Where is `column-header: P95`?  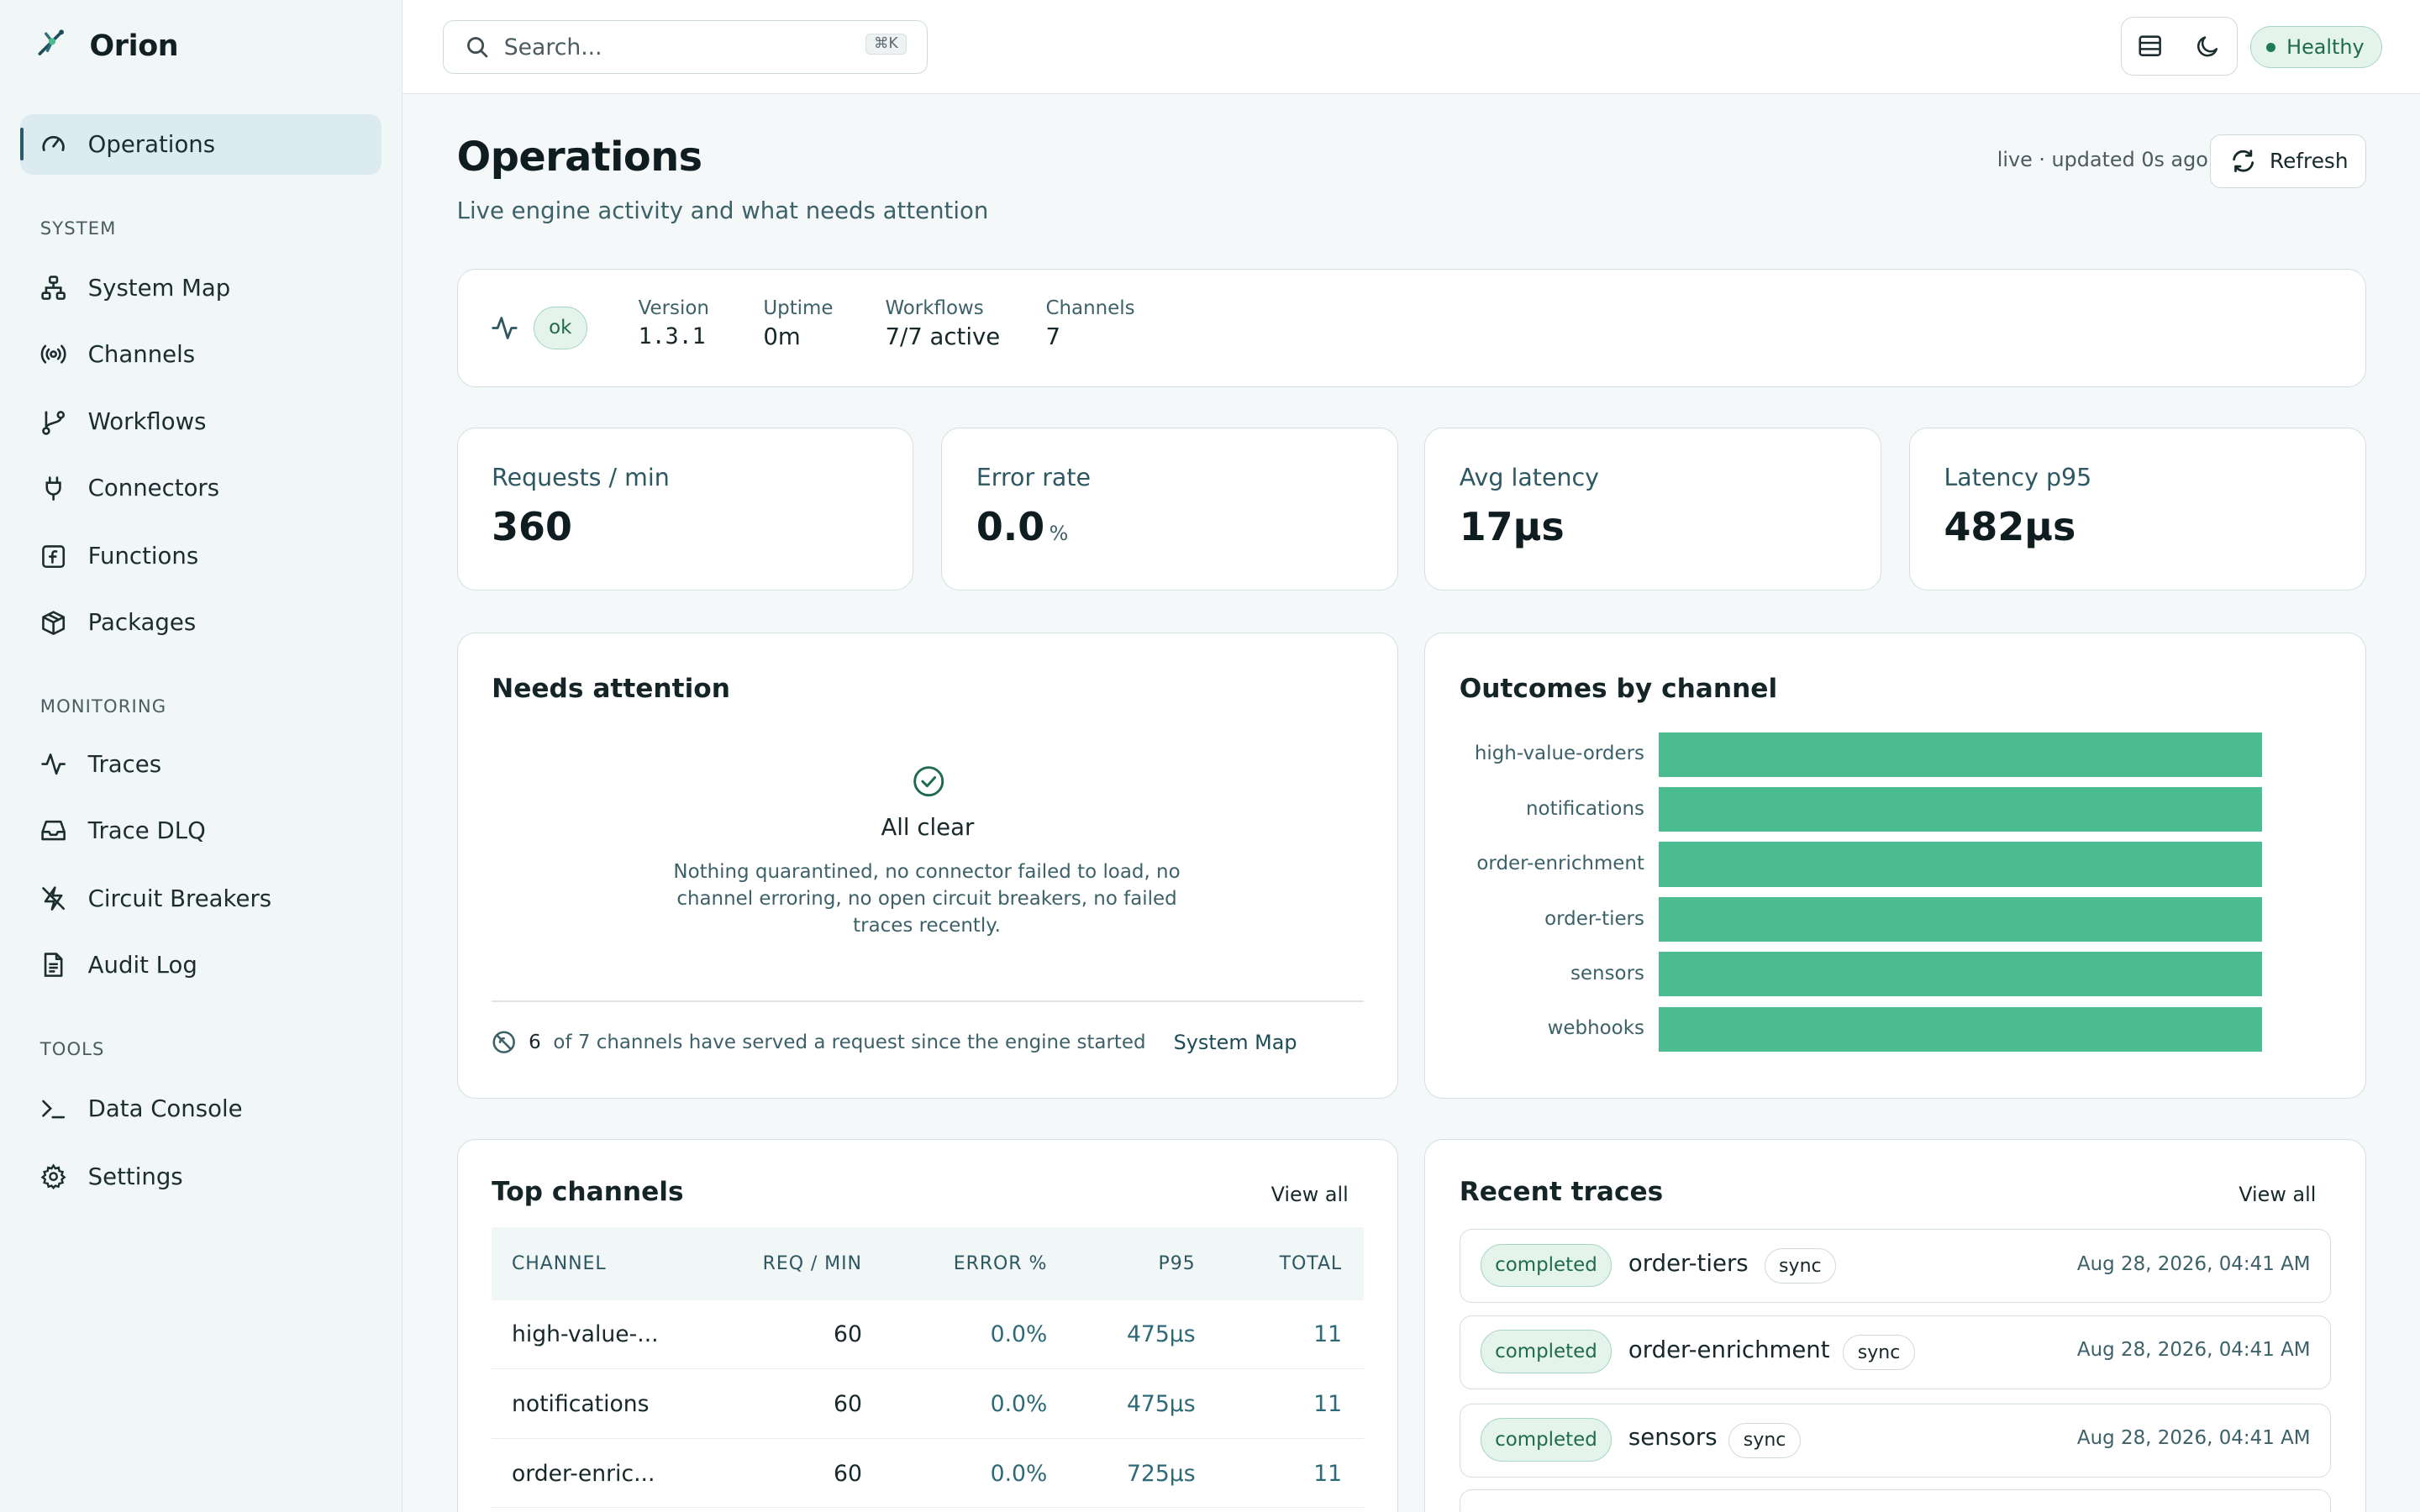
column-header: P95 is located at coordinates (1177, 1264).